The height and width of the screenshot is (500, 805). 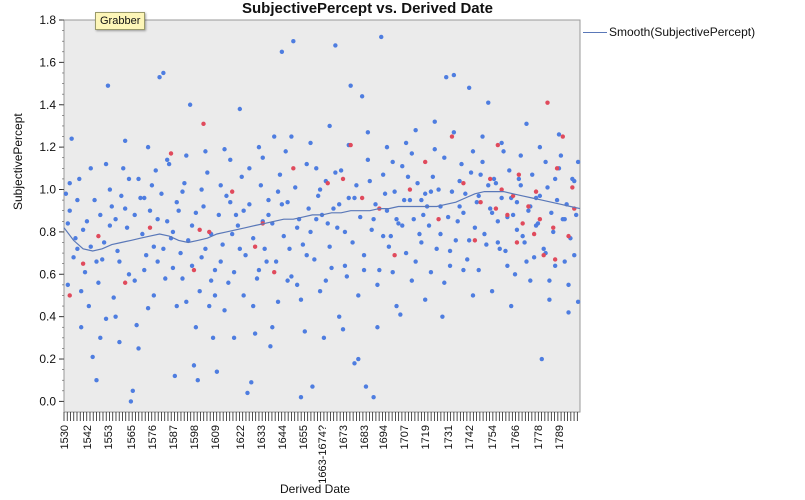 I want to click on y-tick-label: 0.6, so click(x=47, y=274).